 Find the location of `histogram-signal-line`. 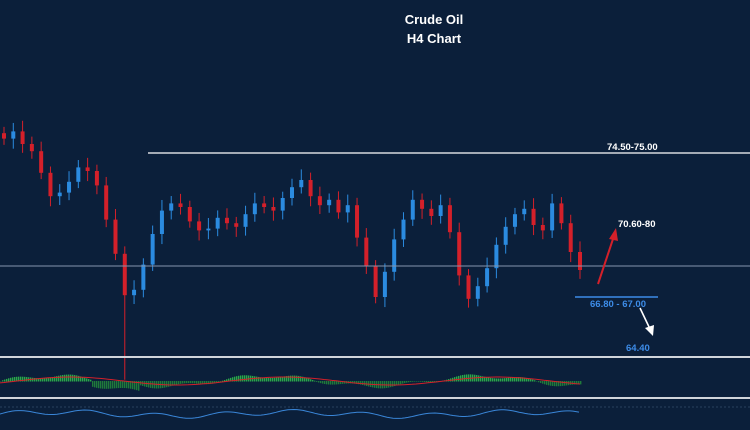

histogram-signal-line is located at coordinates (290, 381).